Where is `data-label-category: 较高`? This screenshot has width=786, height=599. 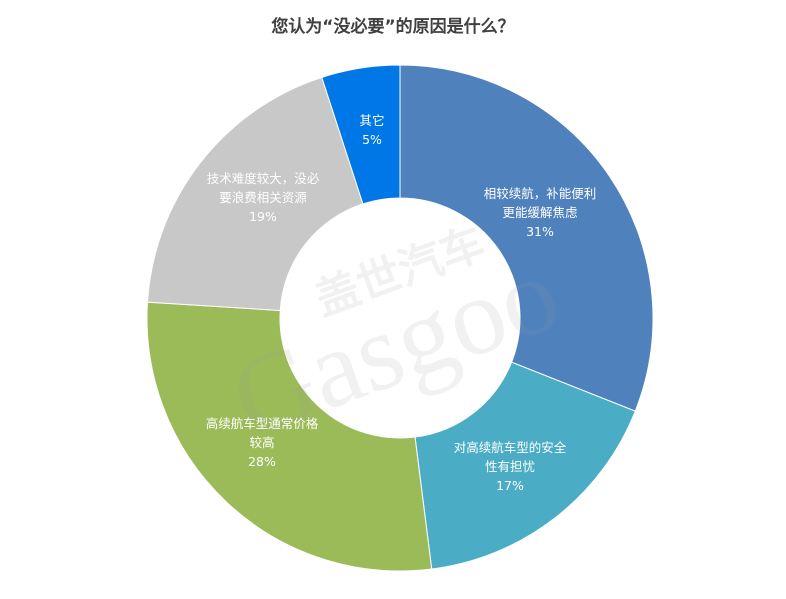
data-label-category: 较高 is located at coordinates (261, 442).